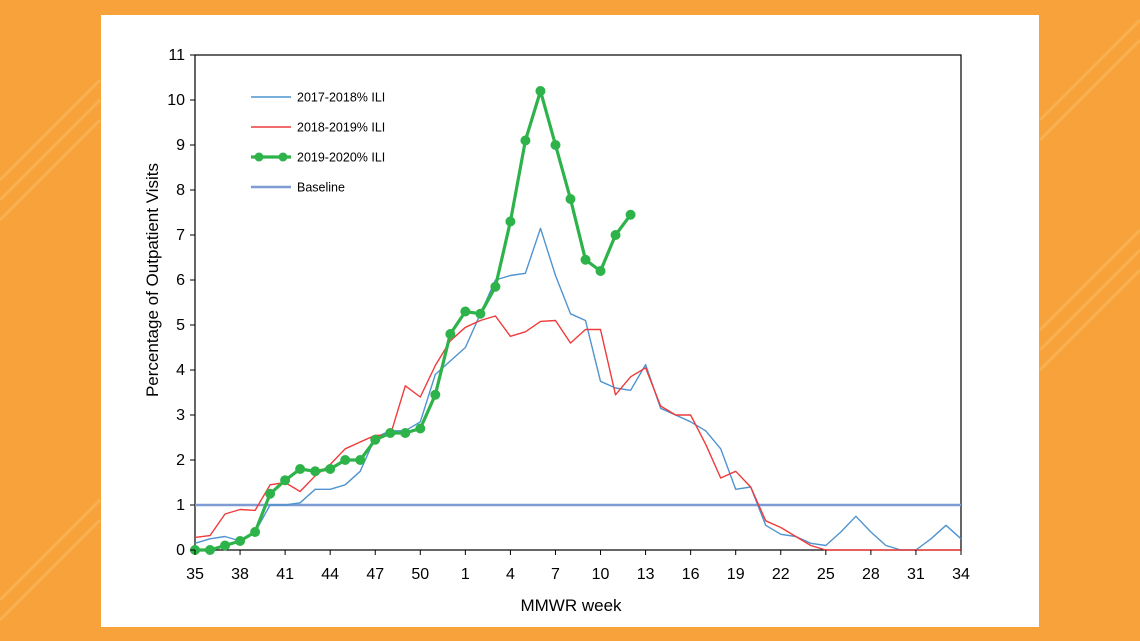  Describe the element at coordinates (330, 574) in the screenshot. I see `x-tick-label: 44` at that location.